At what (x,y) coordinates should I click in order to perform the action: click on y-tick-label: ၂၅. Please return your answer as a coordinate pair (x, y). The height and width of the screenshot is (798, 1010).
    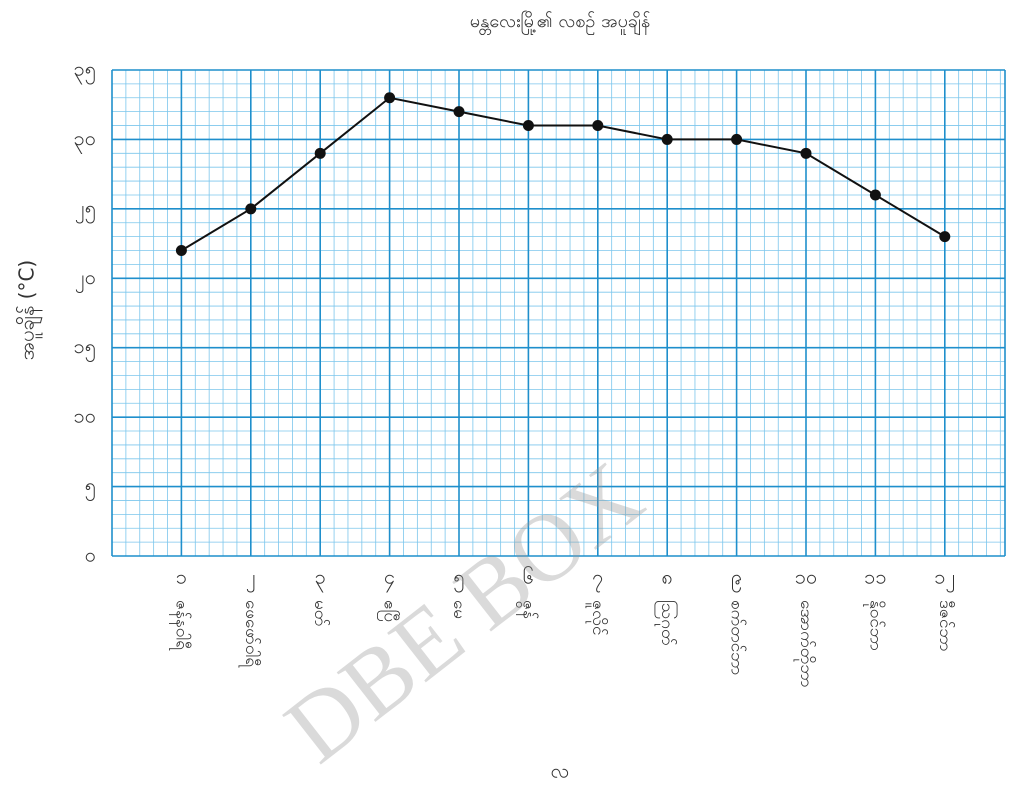
    Looking at the image, I should click on (85, 209).